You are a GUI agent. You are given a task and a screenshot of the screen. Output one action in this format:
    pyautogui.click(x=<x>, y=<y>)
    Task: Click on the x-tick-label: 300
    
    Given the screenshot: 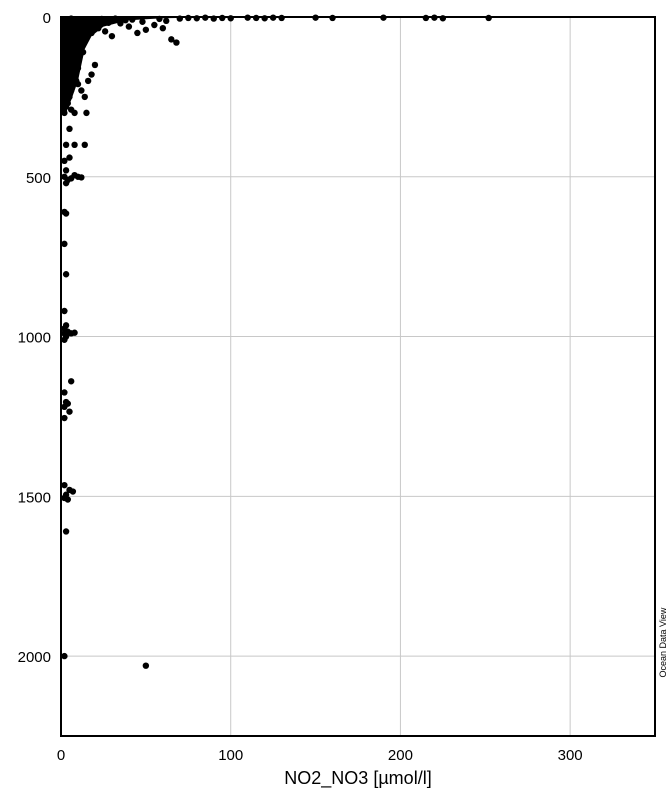 What is the action you would take?
    pyautogui.click(x=570, y=755)
    